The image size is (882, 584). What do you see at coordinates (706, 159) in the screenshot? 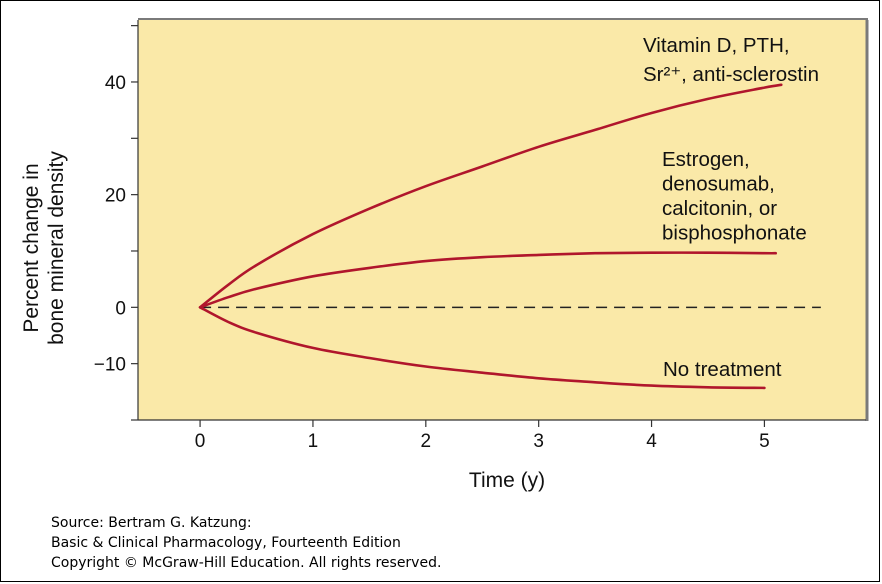
I see `series-label-1-line-0: Estrogen,` at bounding box center [706, 159].